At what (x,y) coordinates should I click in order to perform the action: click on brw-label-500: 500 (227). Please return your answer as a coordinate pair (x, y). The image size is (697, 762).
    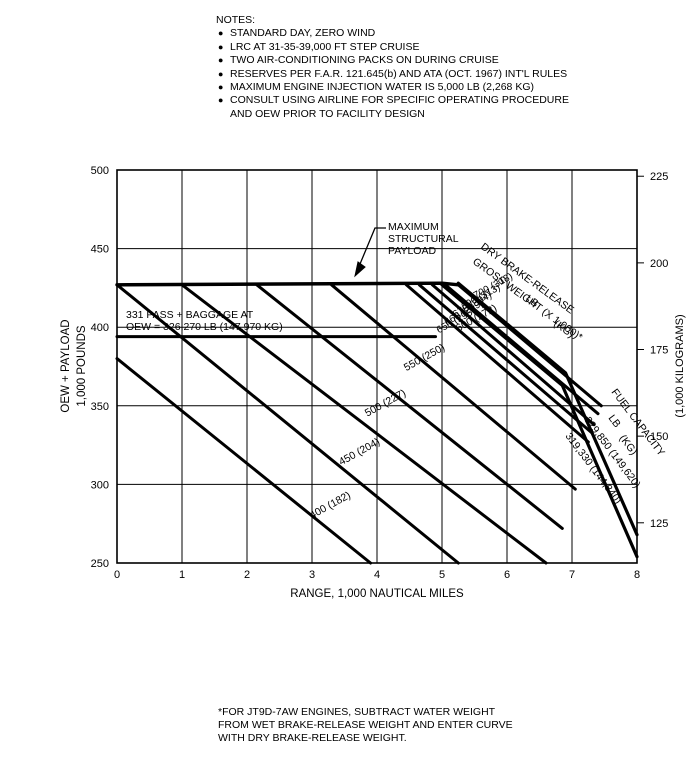
    Looking at the image, I should click on (385, 403).